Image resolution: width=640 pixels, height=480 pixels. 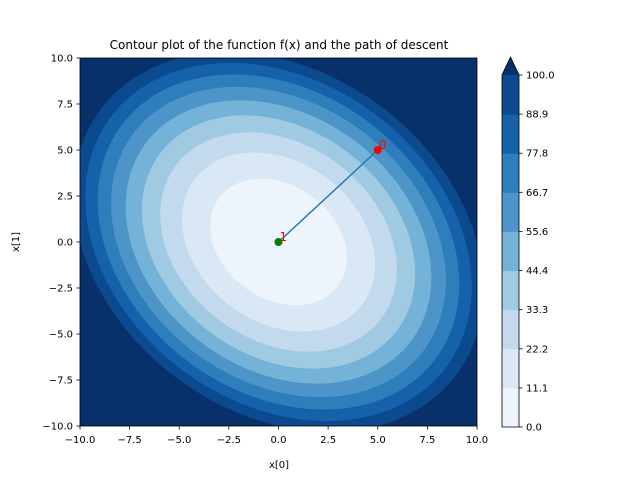 I want to click on x-tick-label: −10.0, so click(x=80, y=440).